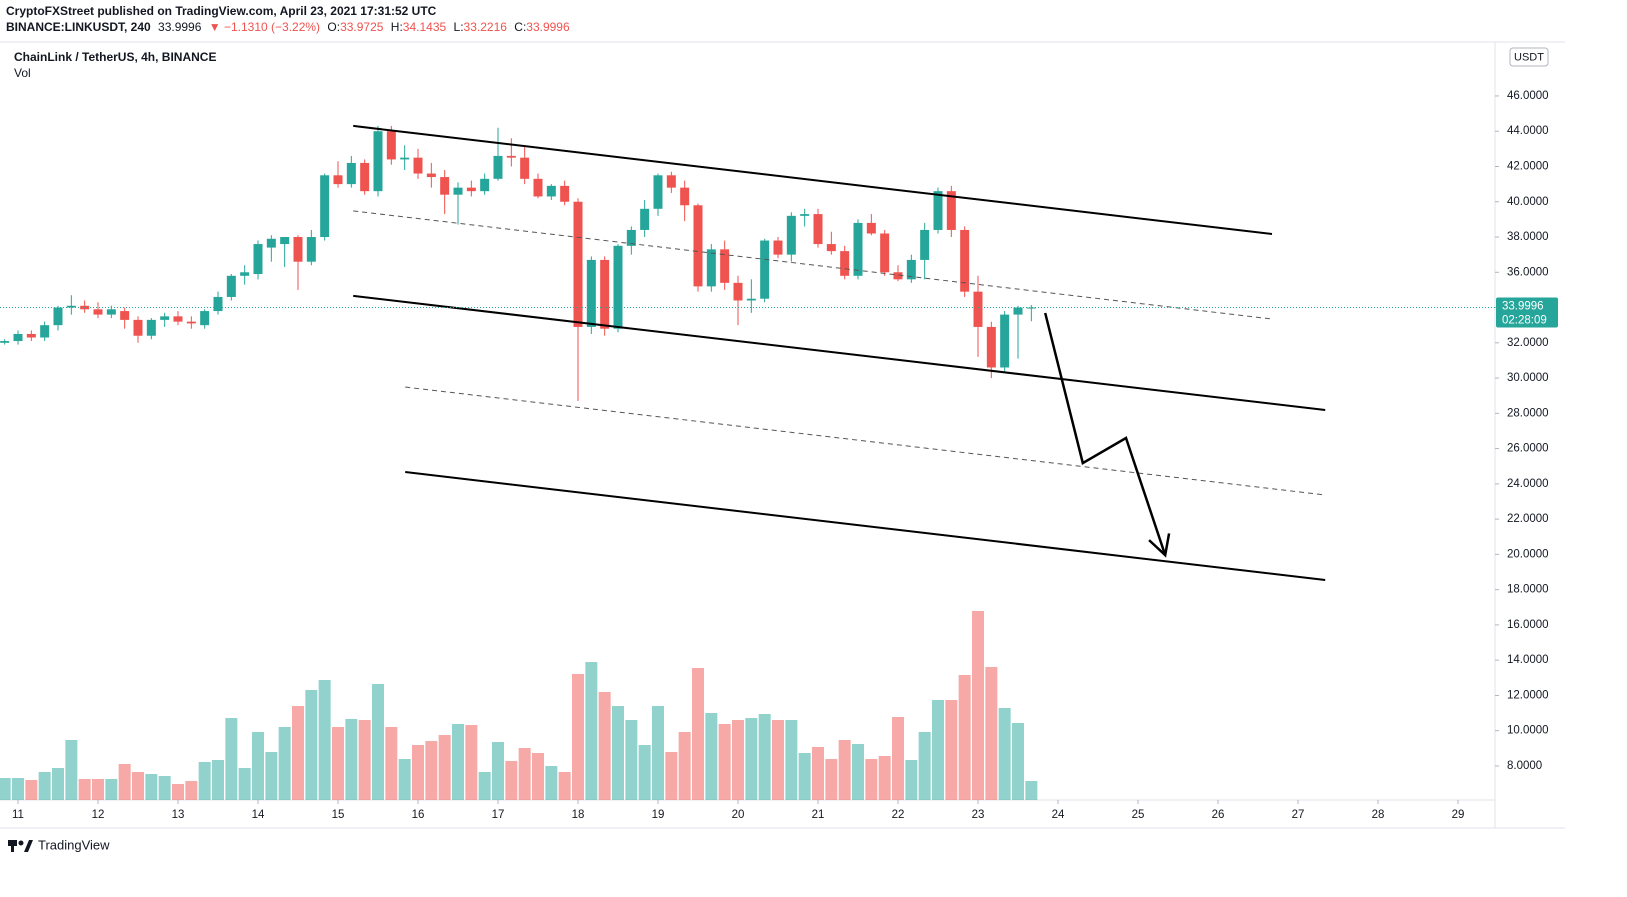  What do you see at coordinates (1528, 554) in the screenshot?
I see `y-tick-label: 20.0000` at bounding box center [1528, 554].